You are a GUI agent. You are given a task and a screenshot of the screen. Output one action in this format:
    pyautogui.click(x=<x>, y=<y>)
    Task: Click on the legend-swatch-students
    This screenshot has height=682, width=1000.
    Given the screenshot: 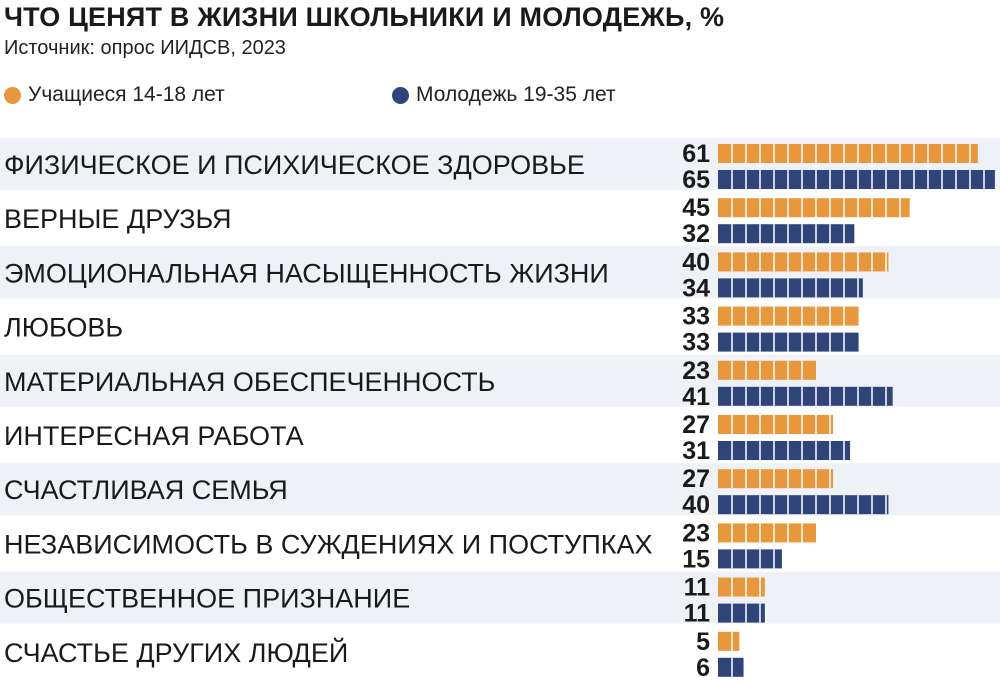 What is the action you would take?
    pyautogui.click(x=12, y=95)
    